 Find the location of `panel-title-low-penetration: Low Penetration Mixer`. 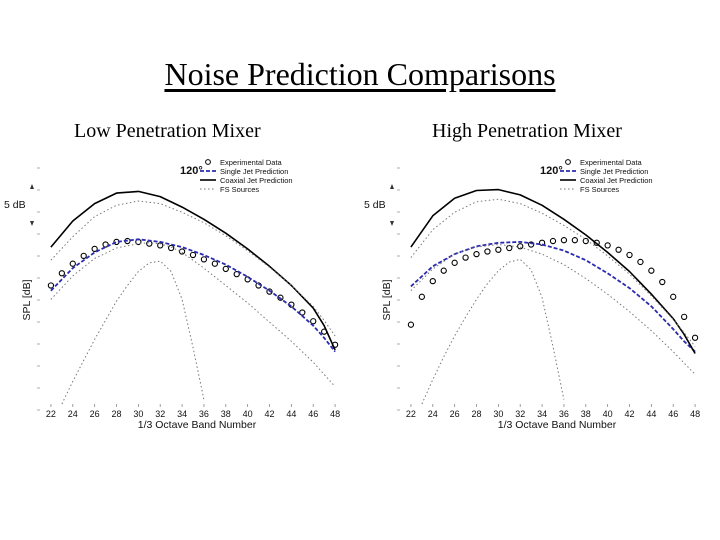

panel-title-low-penetration: Low Penetration Mixer is located at coordinates (167, 131).